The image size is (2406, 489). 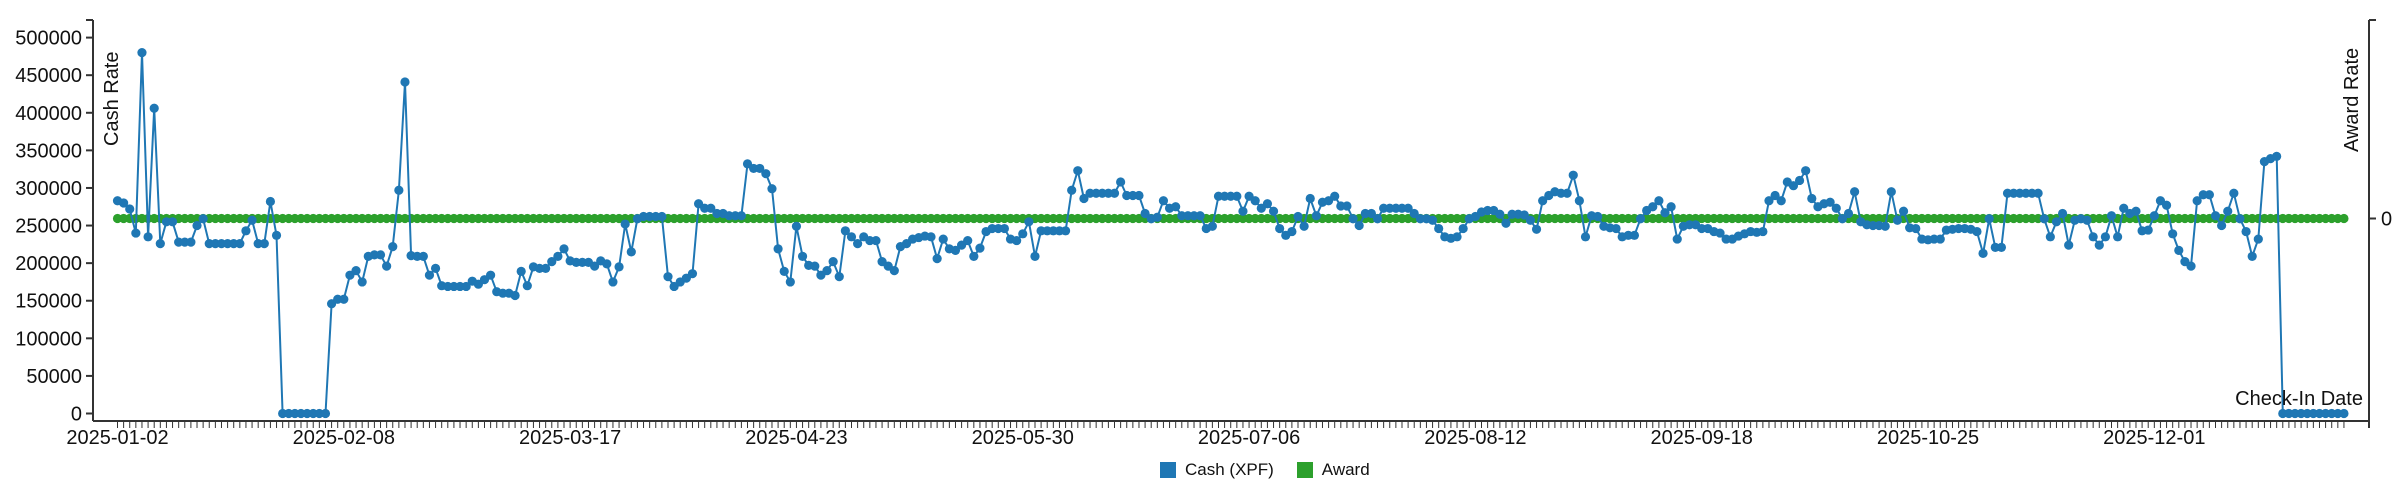 What do you see at coordinates (48, 227) in the screenshot?
I see `y-left-tick-label: 250000` at bounding box center [48, 227].